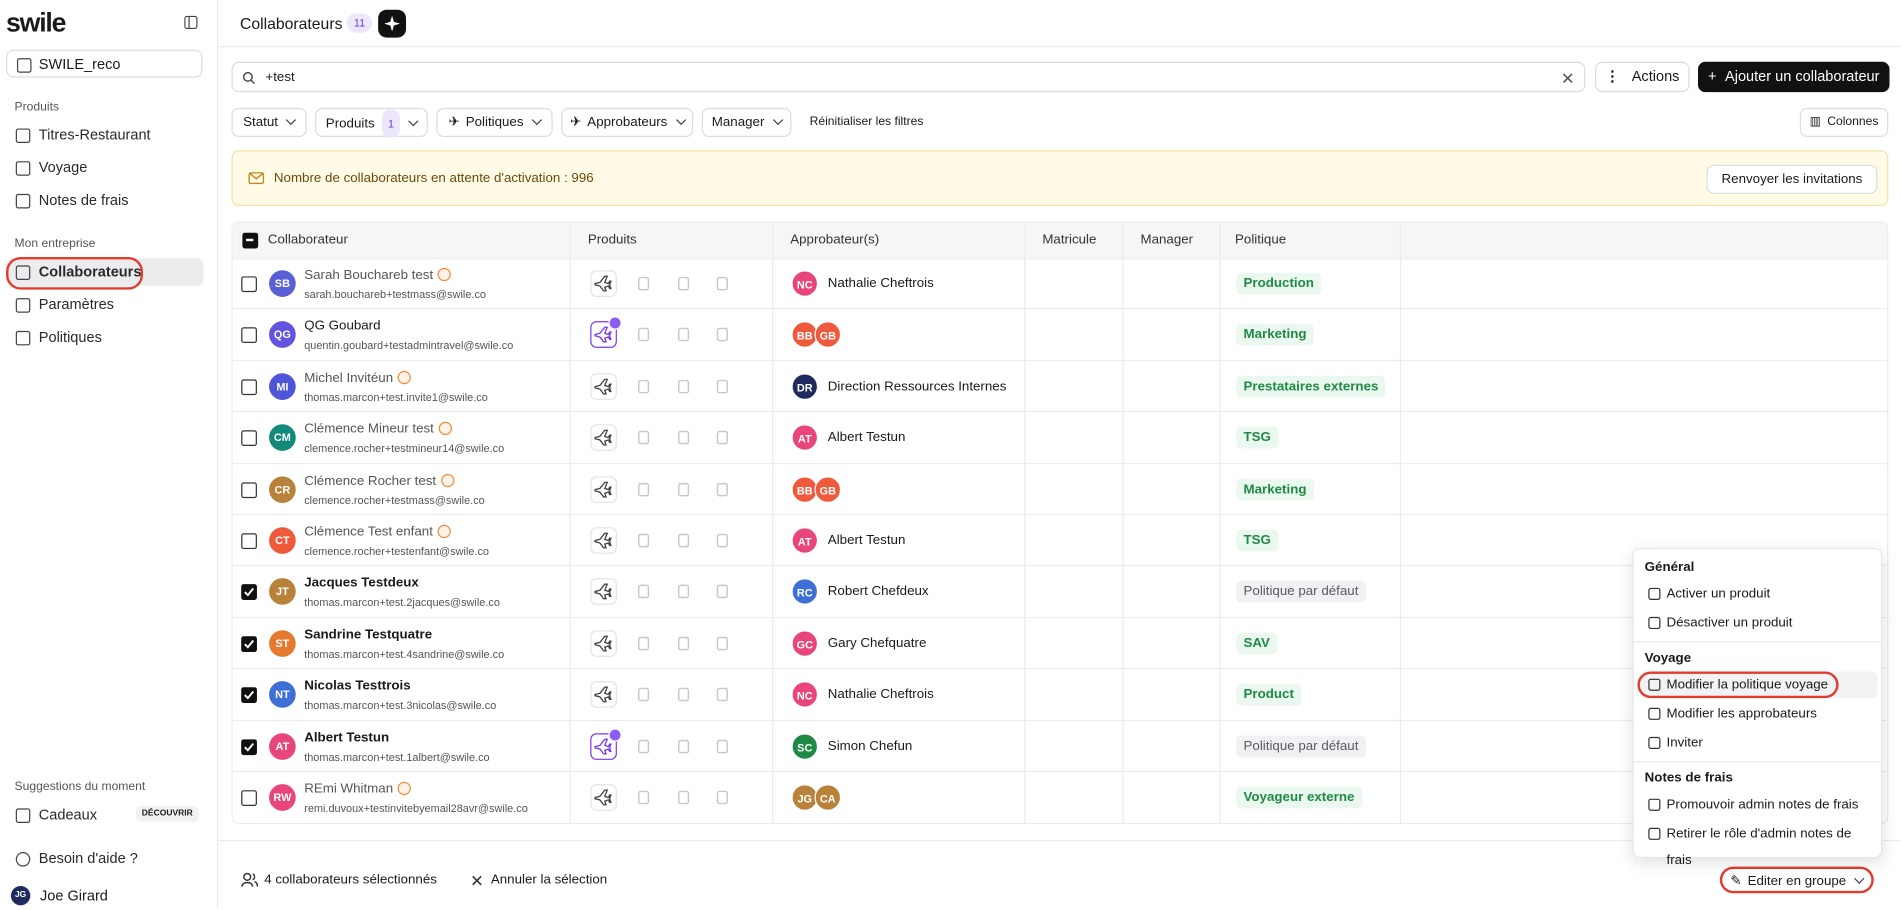 This screenshot has height=910, width=1901. Describe the element at coordinates (104, 63) in the screenshot. I see `org-selector: SWILE_reco` at that location.